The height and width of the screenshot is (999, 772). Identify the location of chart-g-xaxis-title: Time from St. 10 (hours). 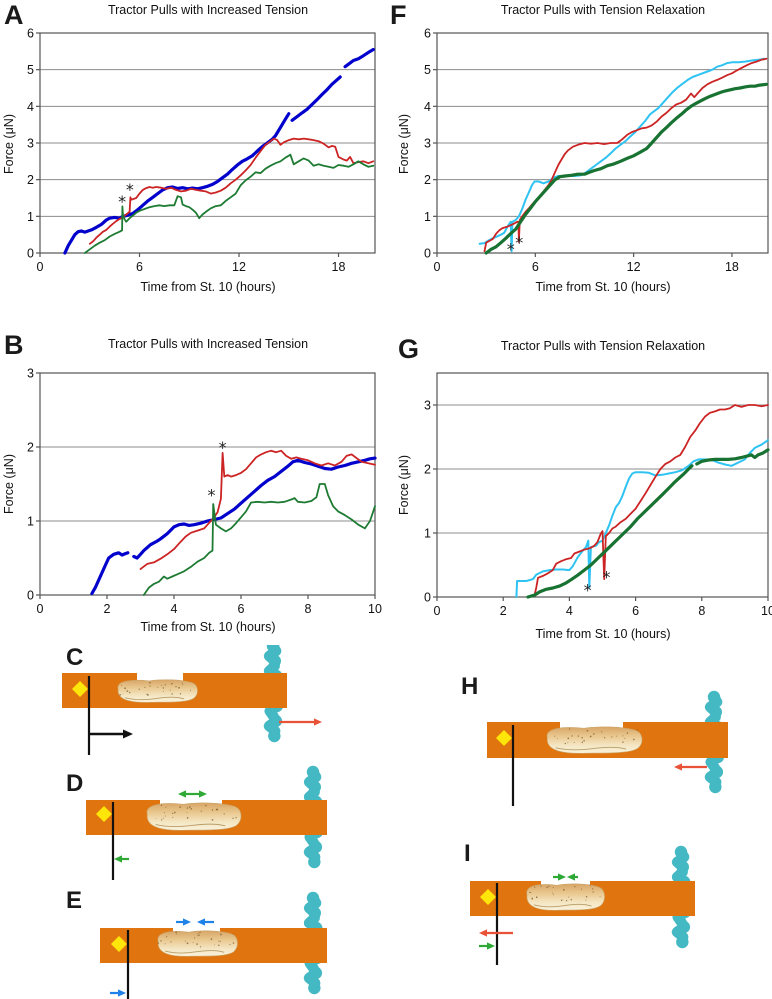
(603, 634).